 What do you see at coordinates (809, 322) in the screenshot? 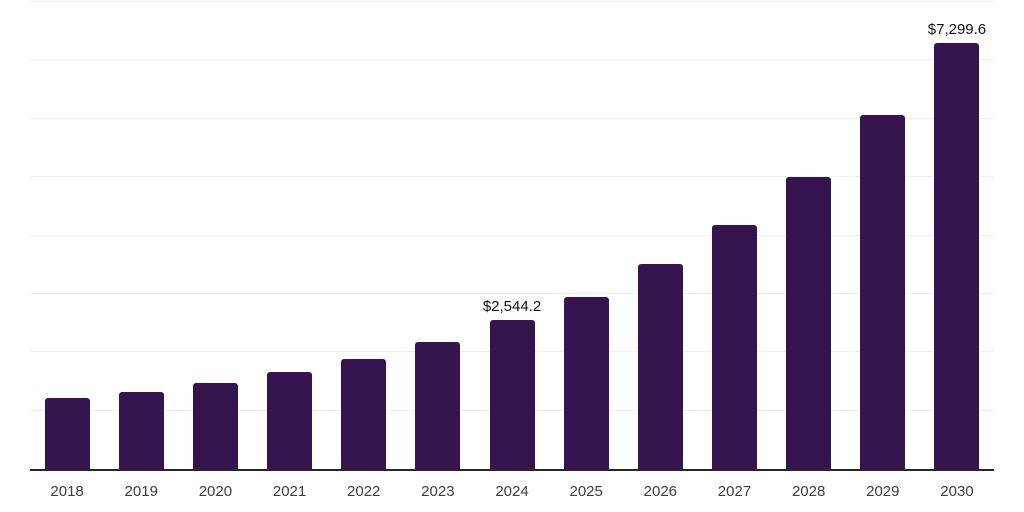
I see `bar-2028` at bounding box center [809, 322].